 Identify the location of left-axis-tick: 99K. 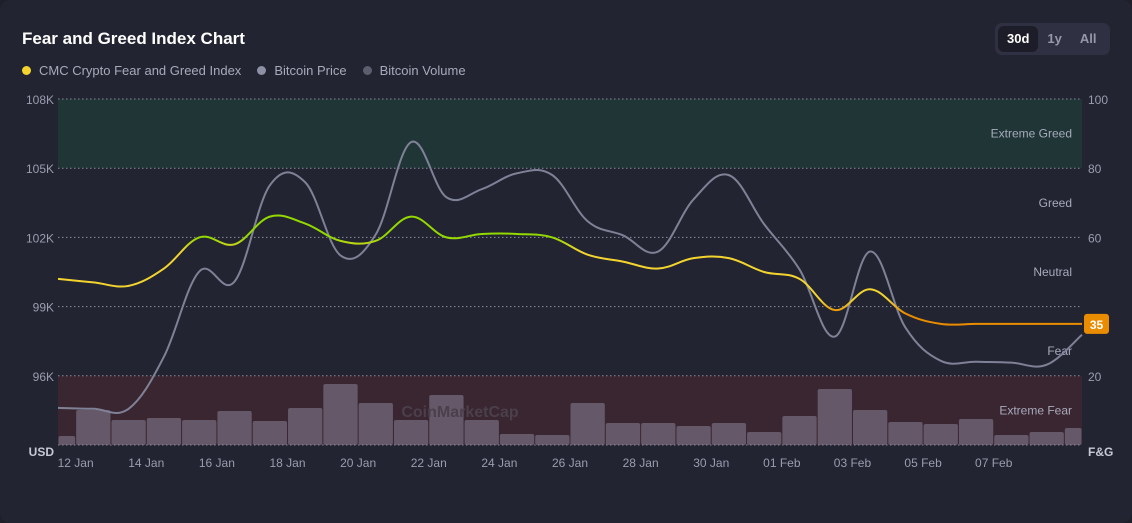
(43, 308).